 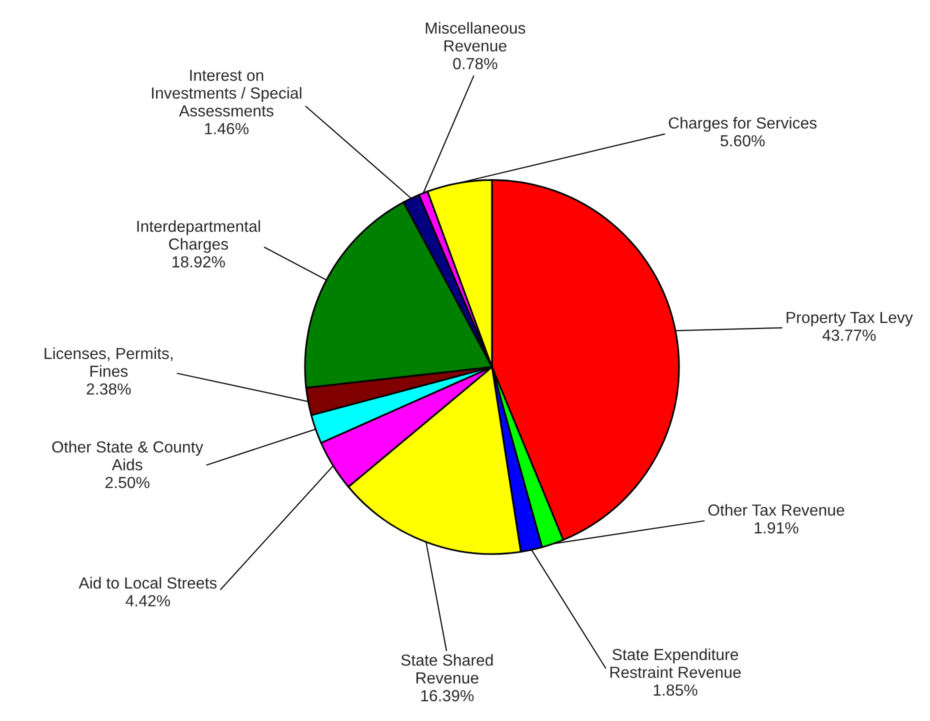 What do you see at coordinates (128, 482) in the screenshot?
I see `data-label: 2.50%` at bounding box center [128, 482].